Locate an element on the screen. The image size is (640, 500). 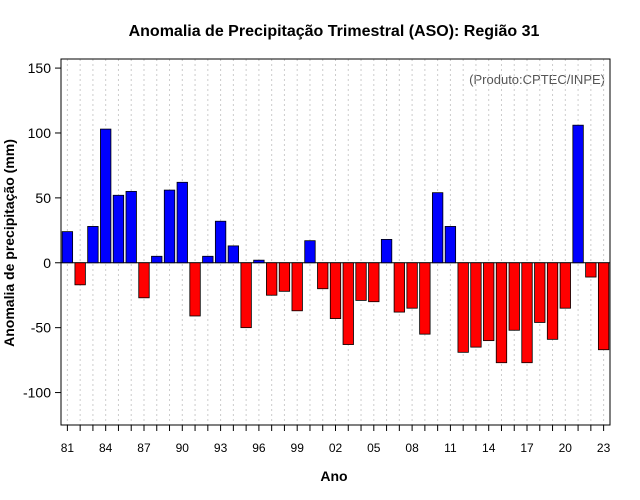
x-axis: 81 84 87 90 93 96 99 02 05 08 11 14 17 20 23 is located at coordinates (336, 440).